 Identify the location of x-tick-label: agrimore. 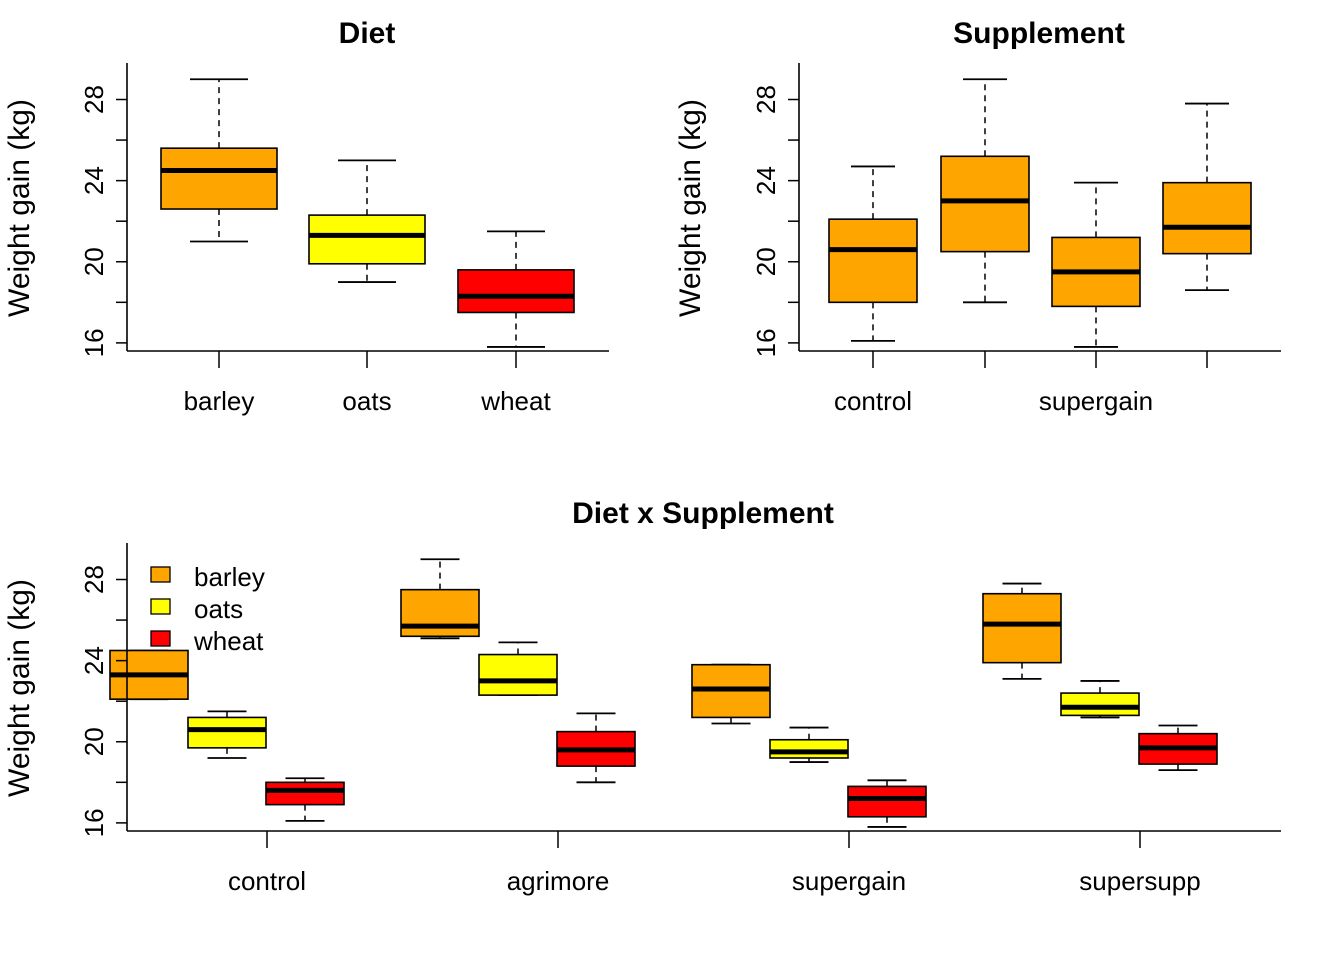
(558, 881).